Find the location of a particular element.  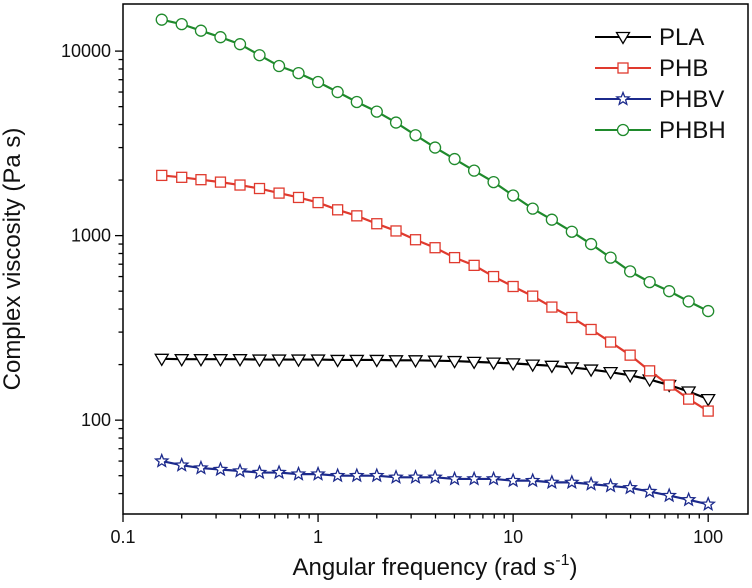

series-phbv is located at coordinates (435, 481).